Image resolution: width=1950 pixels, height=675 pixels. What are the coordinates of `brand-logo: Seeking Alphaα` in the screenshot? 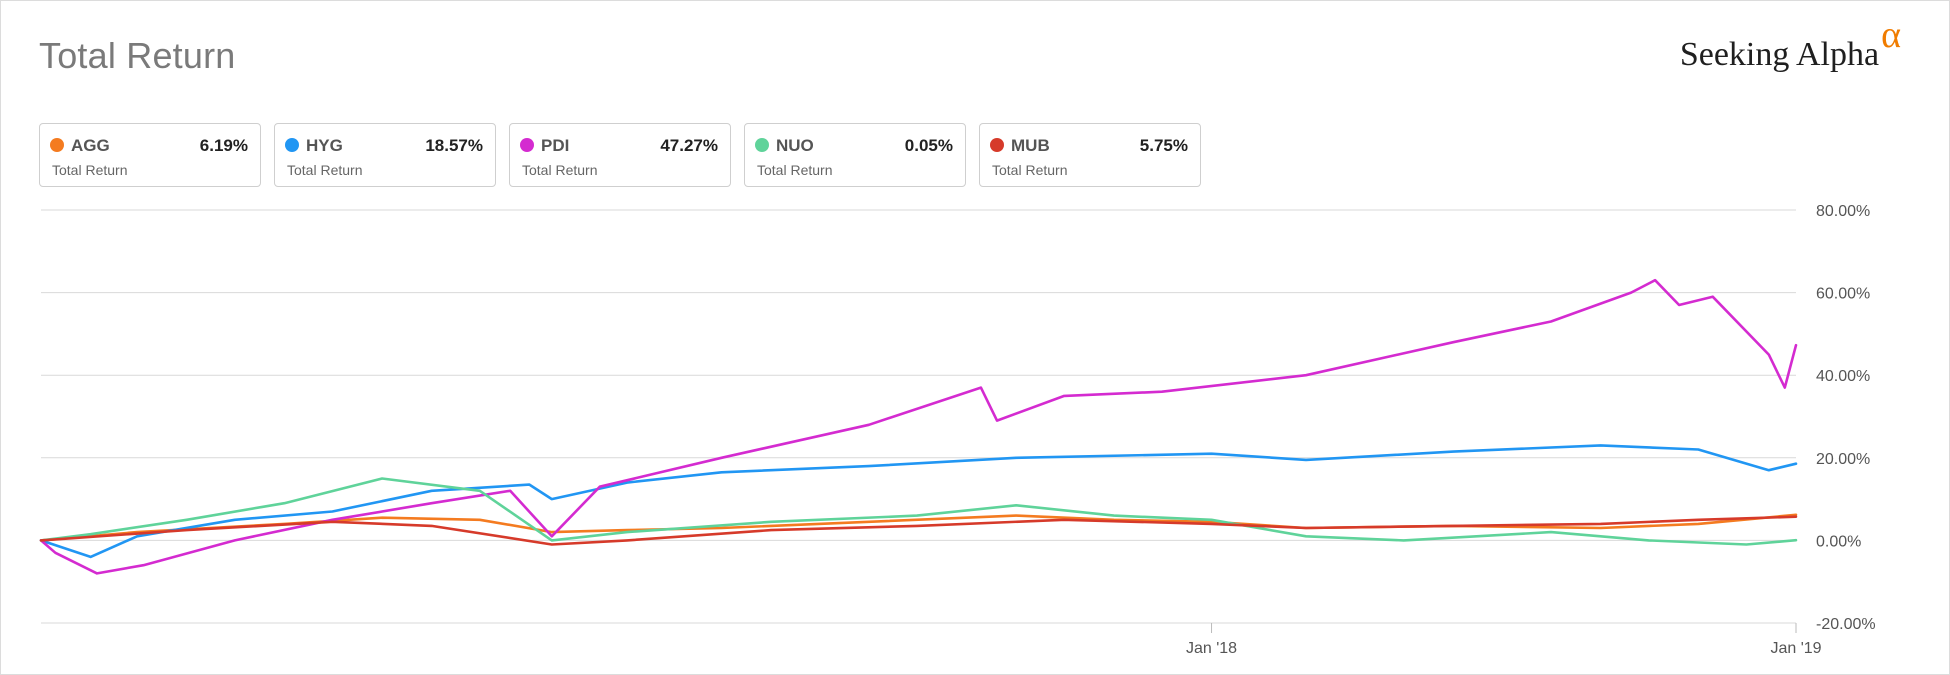 It's located at (1790, 44).